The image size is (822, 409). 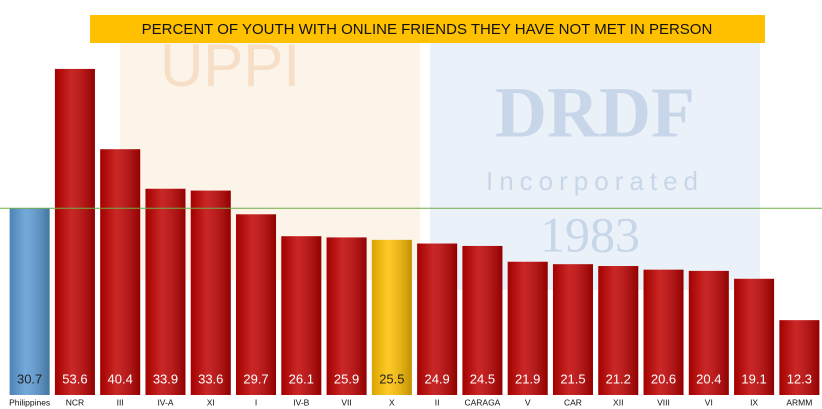 I want to click on x-tick-label: V, so click(x=528, y=402).